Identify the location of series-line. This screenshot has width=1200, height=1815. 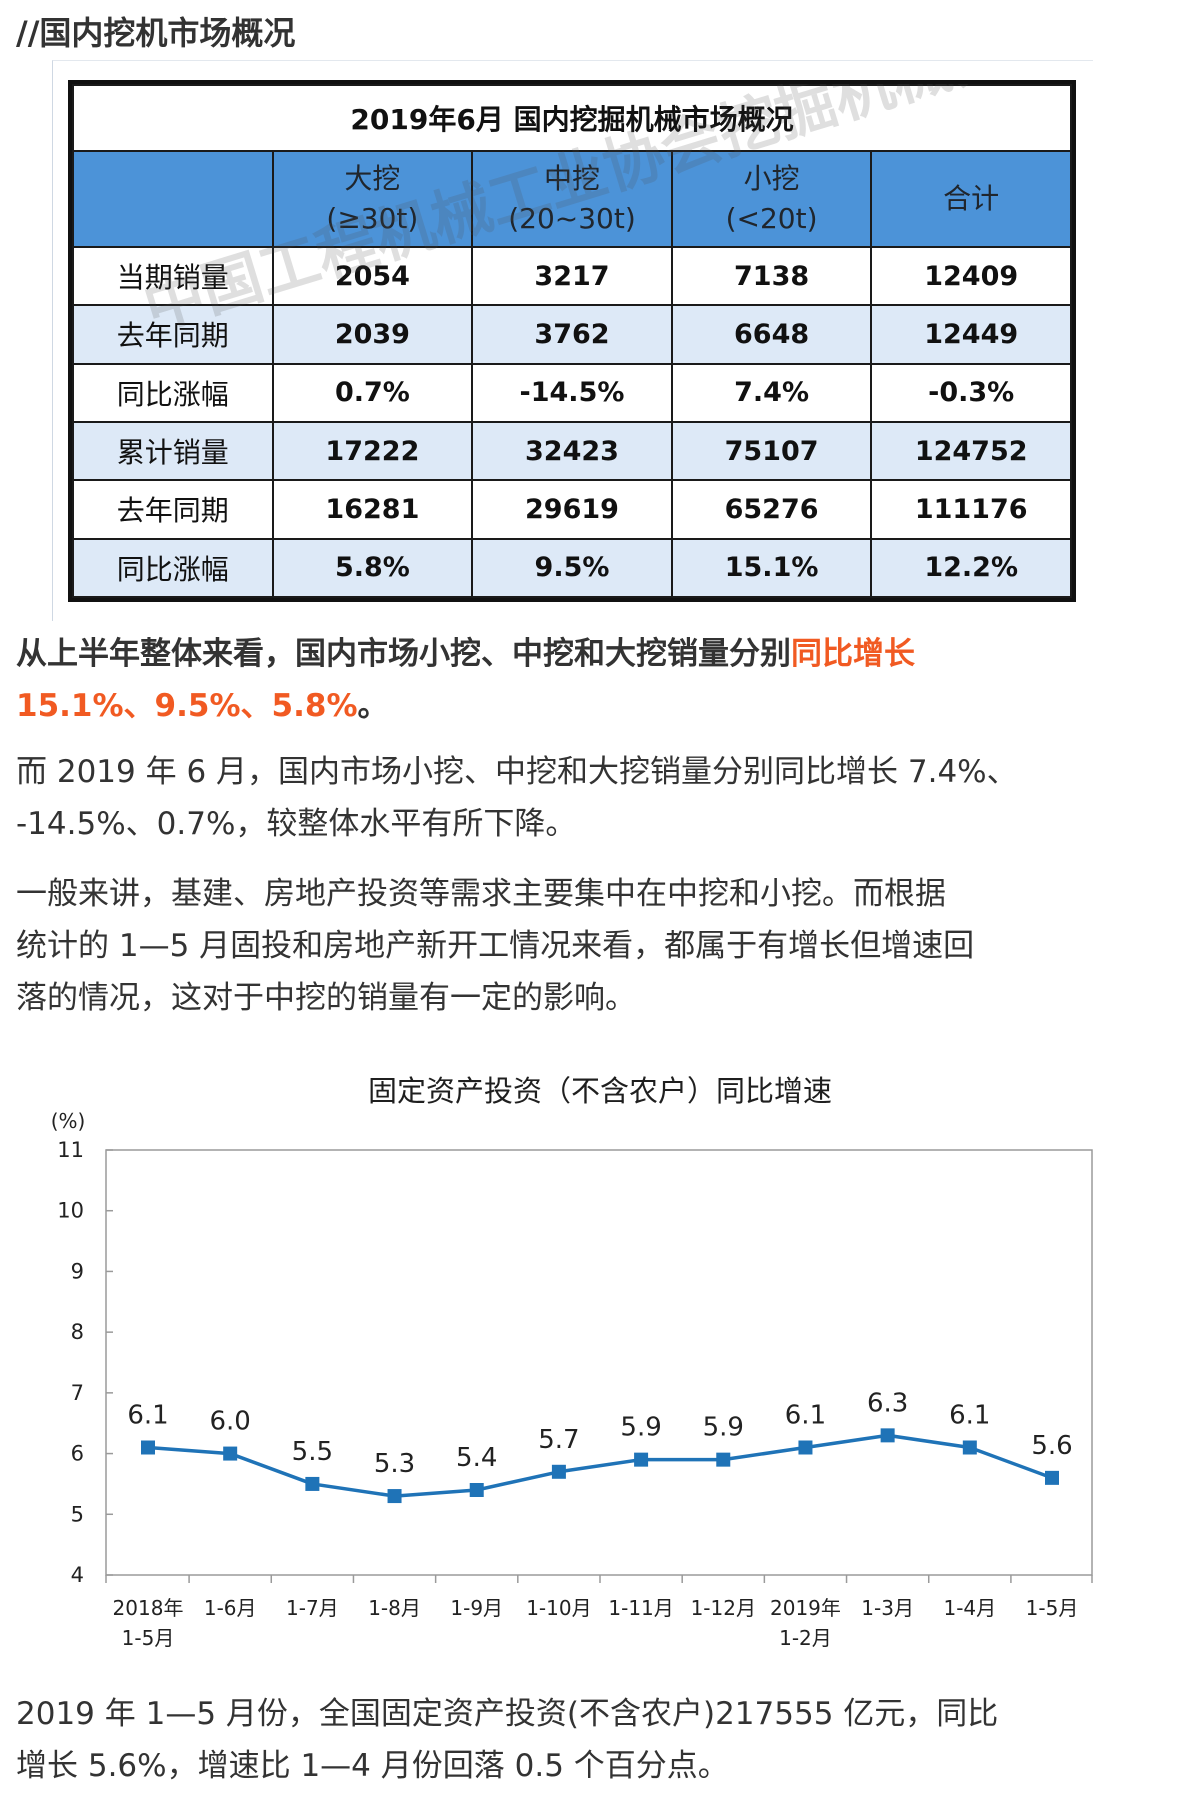
(600, 1465).